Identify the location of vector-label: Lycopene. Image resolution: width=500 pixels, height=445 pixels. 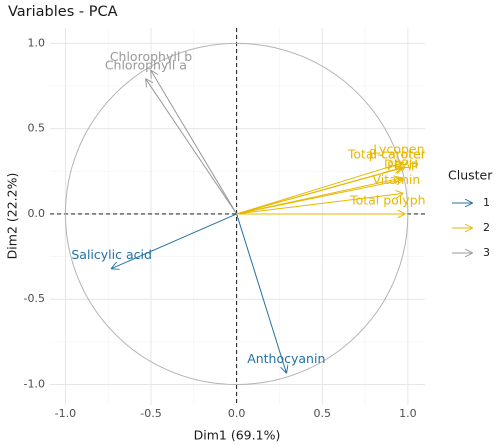
(402, 148).